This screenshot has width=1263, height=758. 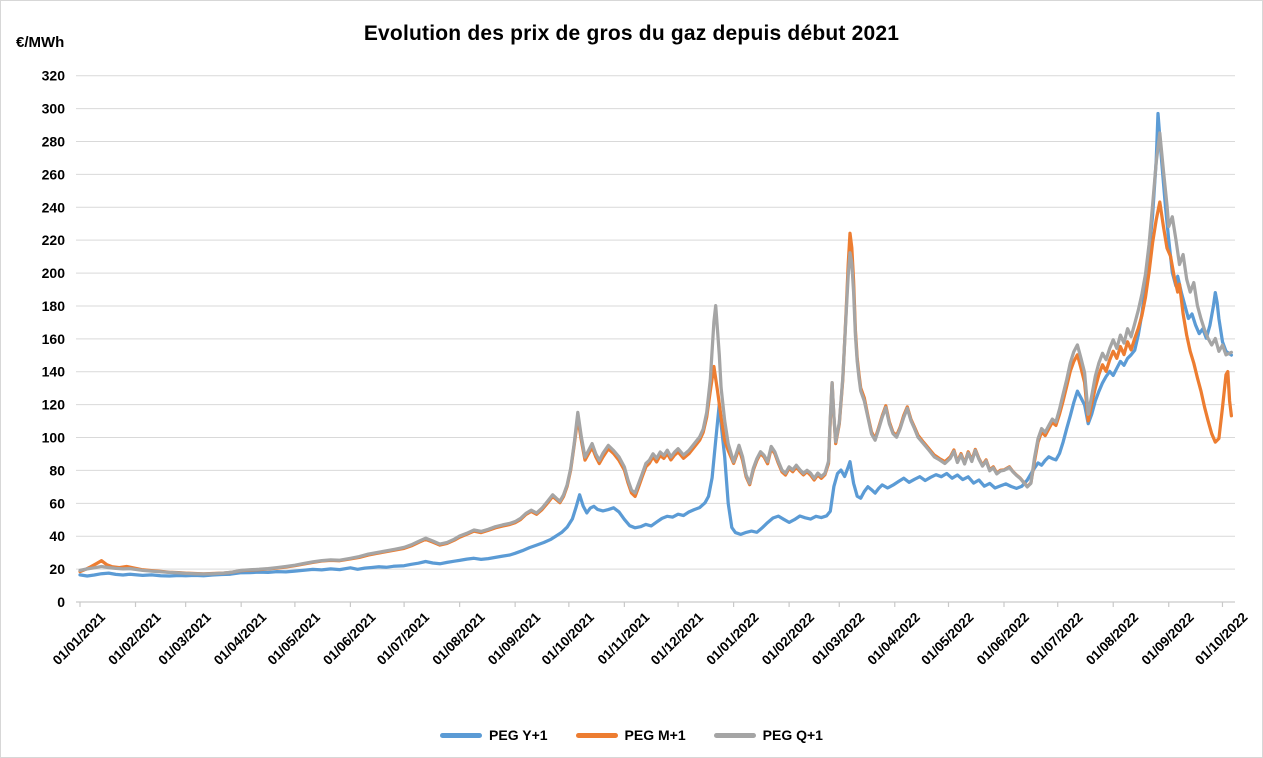 What do you see at coordinates (655, 735) in the screenshot?
I see `legend-label-peg-m-1: PEG M+1` at bounding box center [655, 735].